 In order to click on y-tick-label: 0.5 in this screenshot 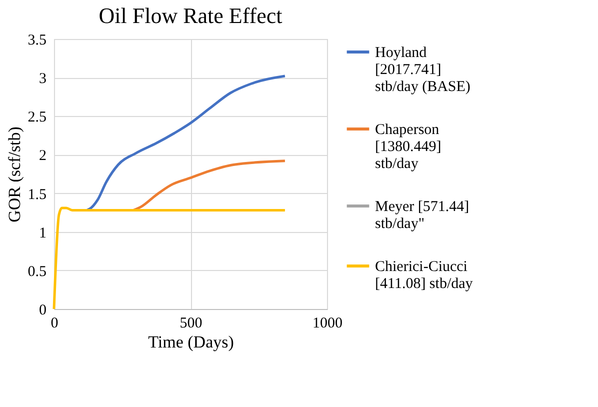, I will do `click(37, 272)`.